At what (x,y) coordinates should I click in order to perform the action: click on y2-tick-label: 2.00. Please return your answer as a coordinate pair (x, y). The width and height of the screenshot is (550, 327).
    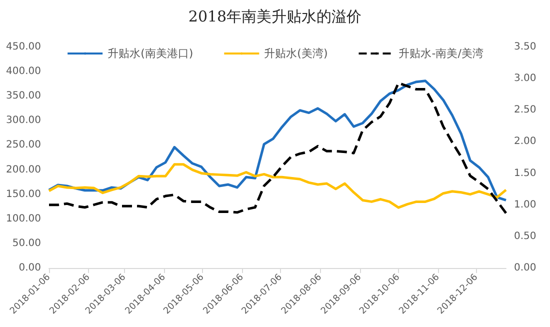
    Looking at the image, I should click on (525, 142).